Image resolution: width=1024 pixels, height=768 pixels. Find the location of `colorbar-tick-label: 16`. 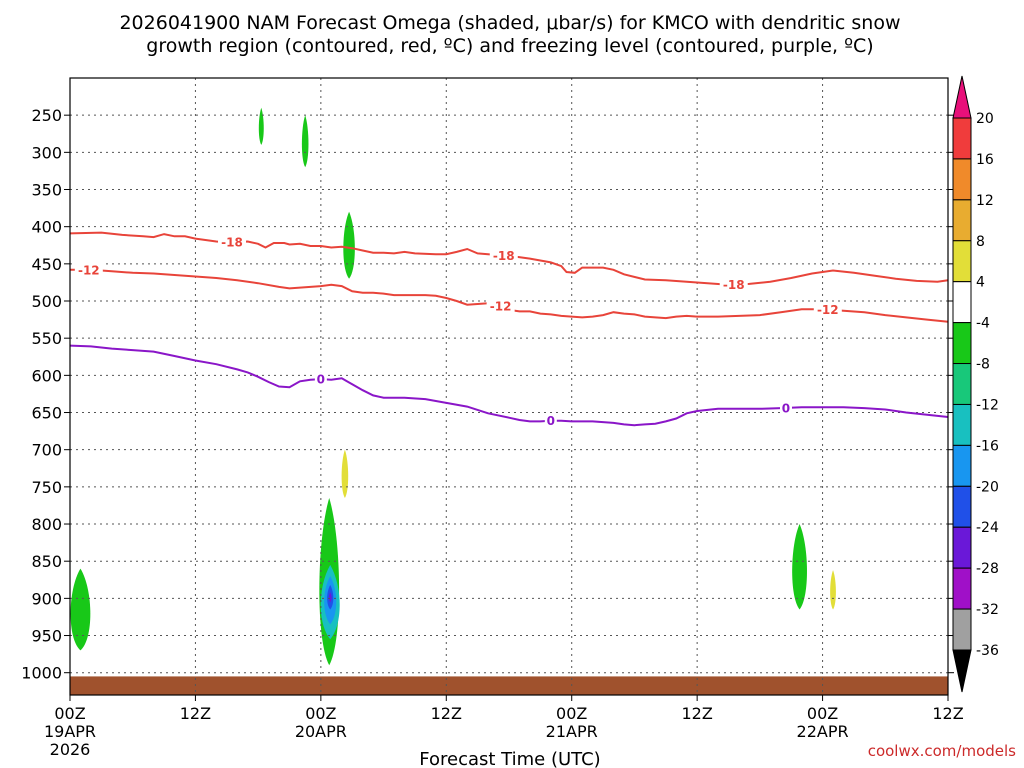

colorbar-tick-label: 16 is located at coordinates (985, 160).